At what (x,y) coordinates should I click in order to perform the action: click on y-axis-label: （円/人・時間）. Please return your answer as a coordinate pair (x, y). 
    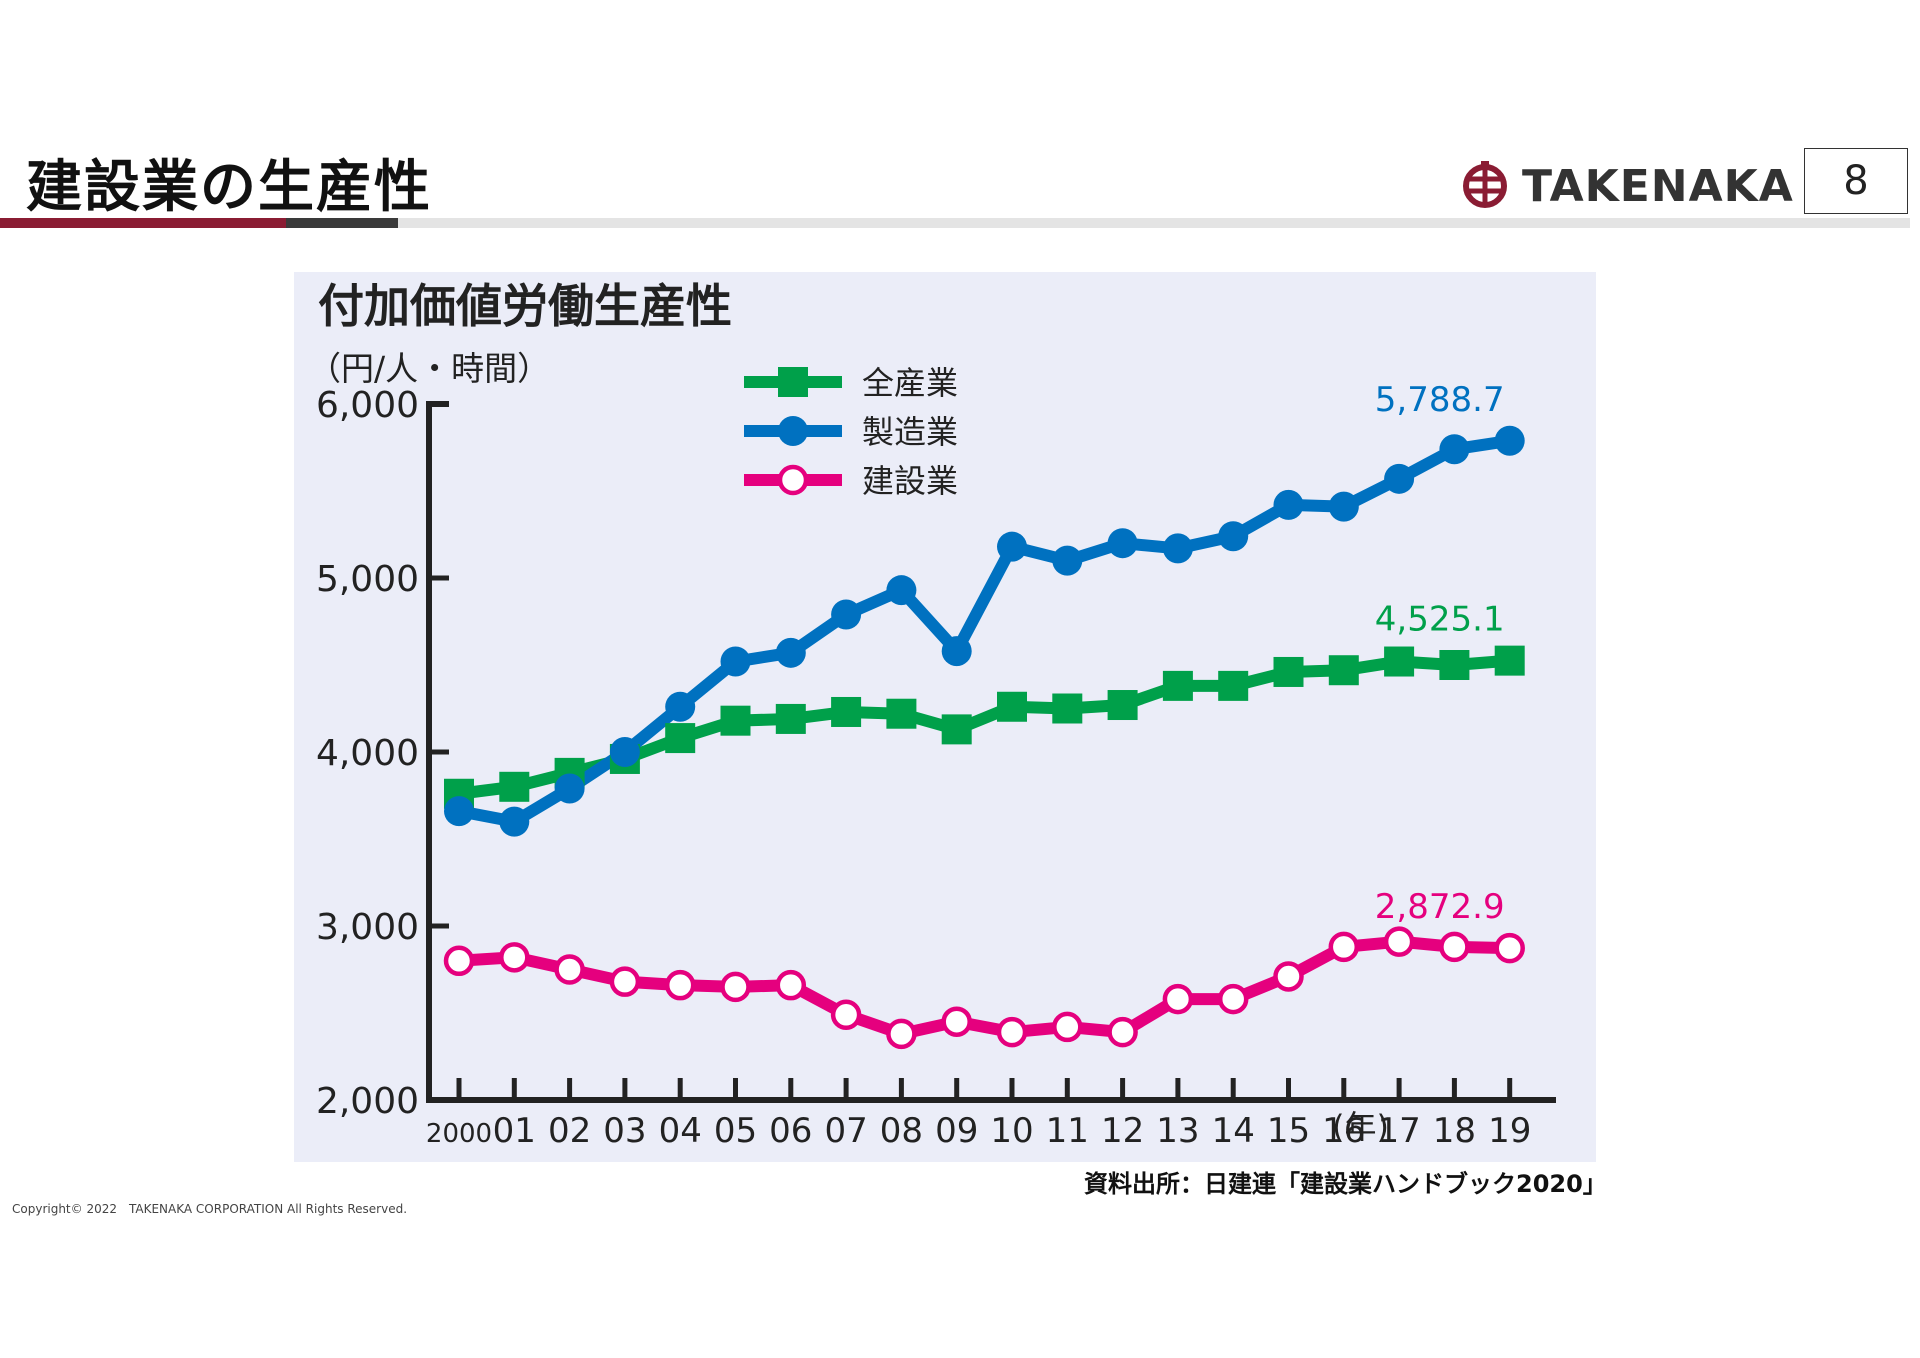
    Looking at the image, I should click on (429, 368).